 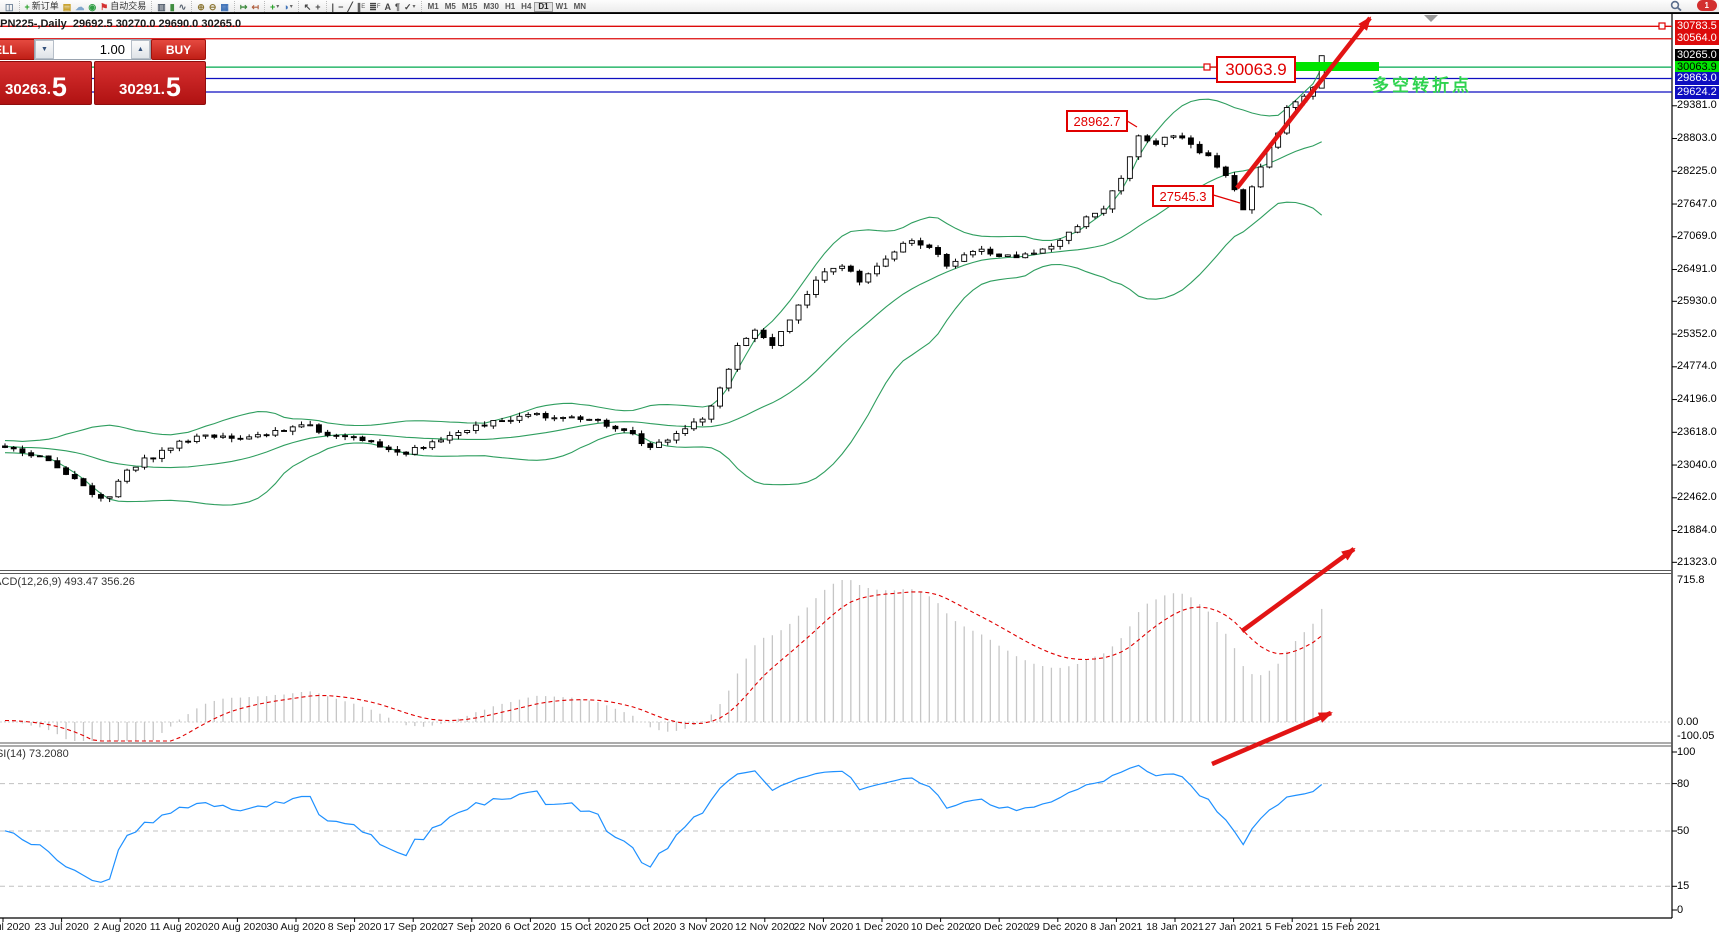 What do you see at coordinates (543, 7) in the screenshot?
I see `timeframe-D1-button: D1` at bounding box center [543, 7].